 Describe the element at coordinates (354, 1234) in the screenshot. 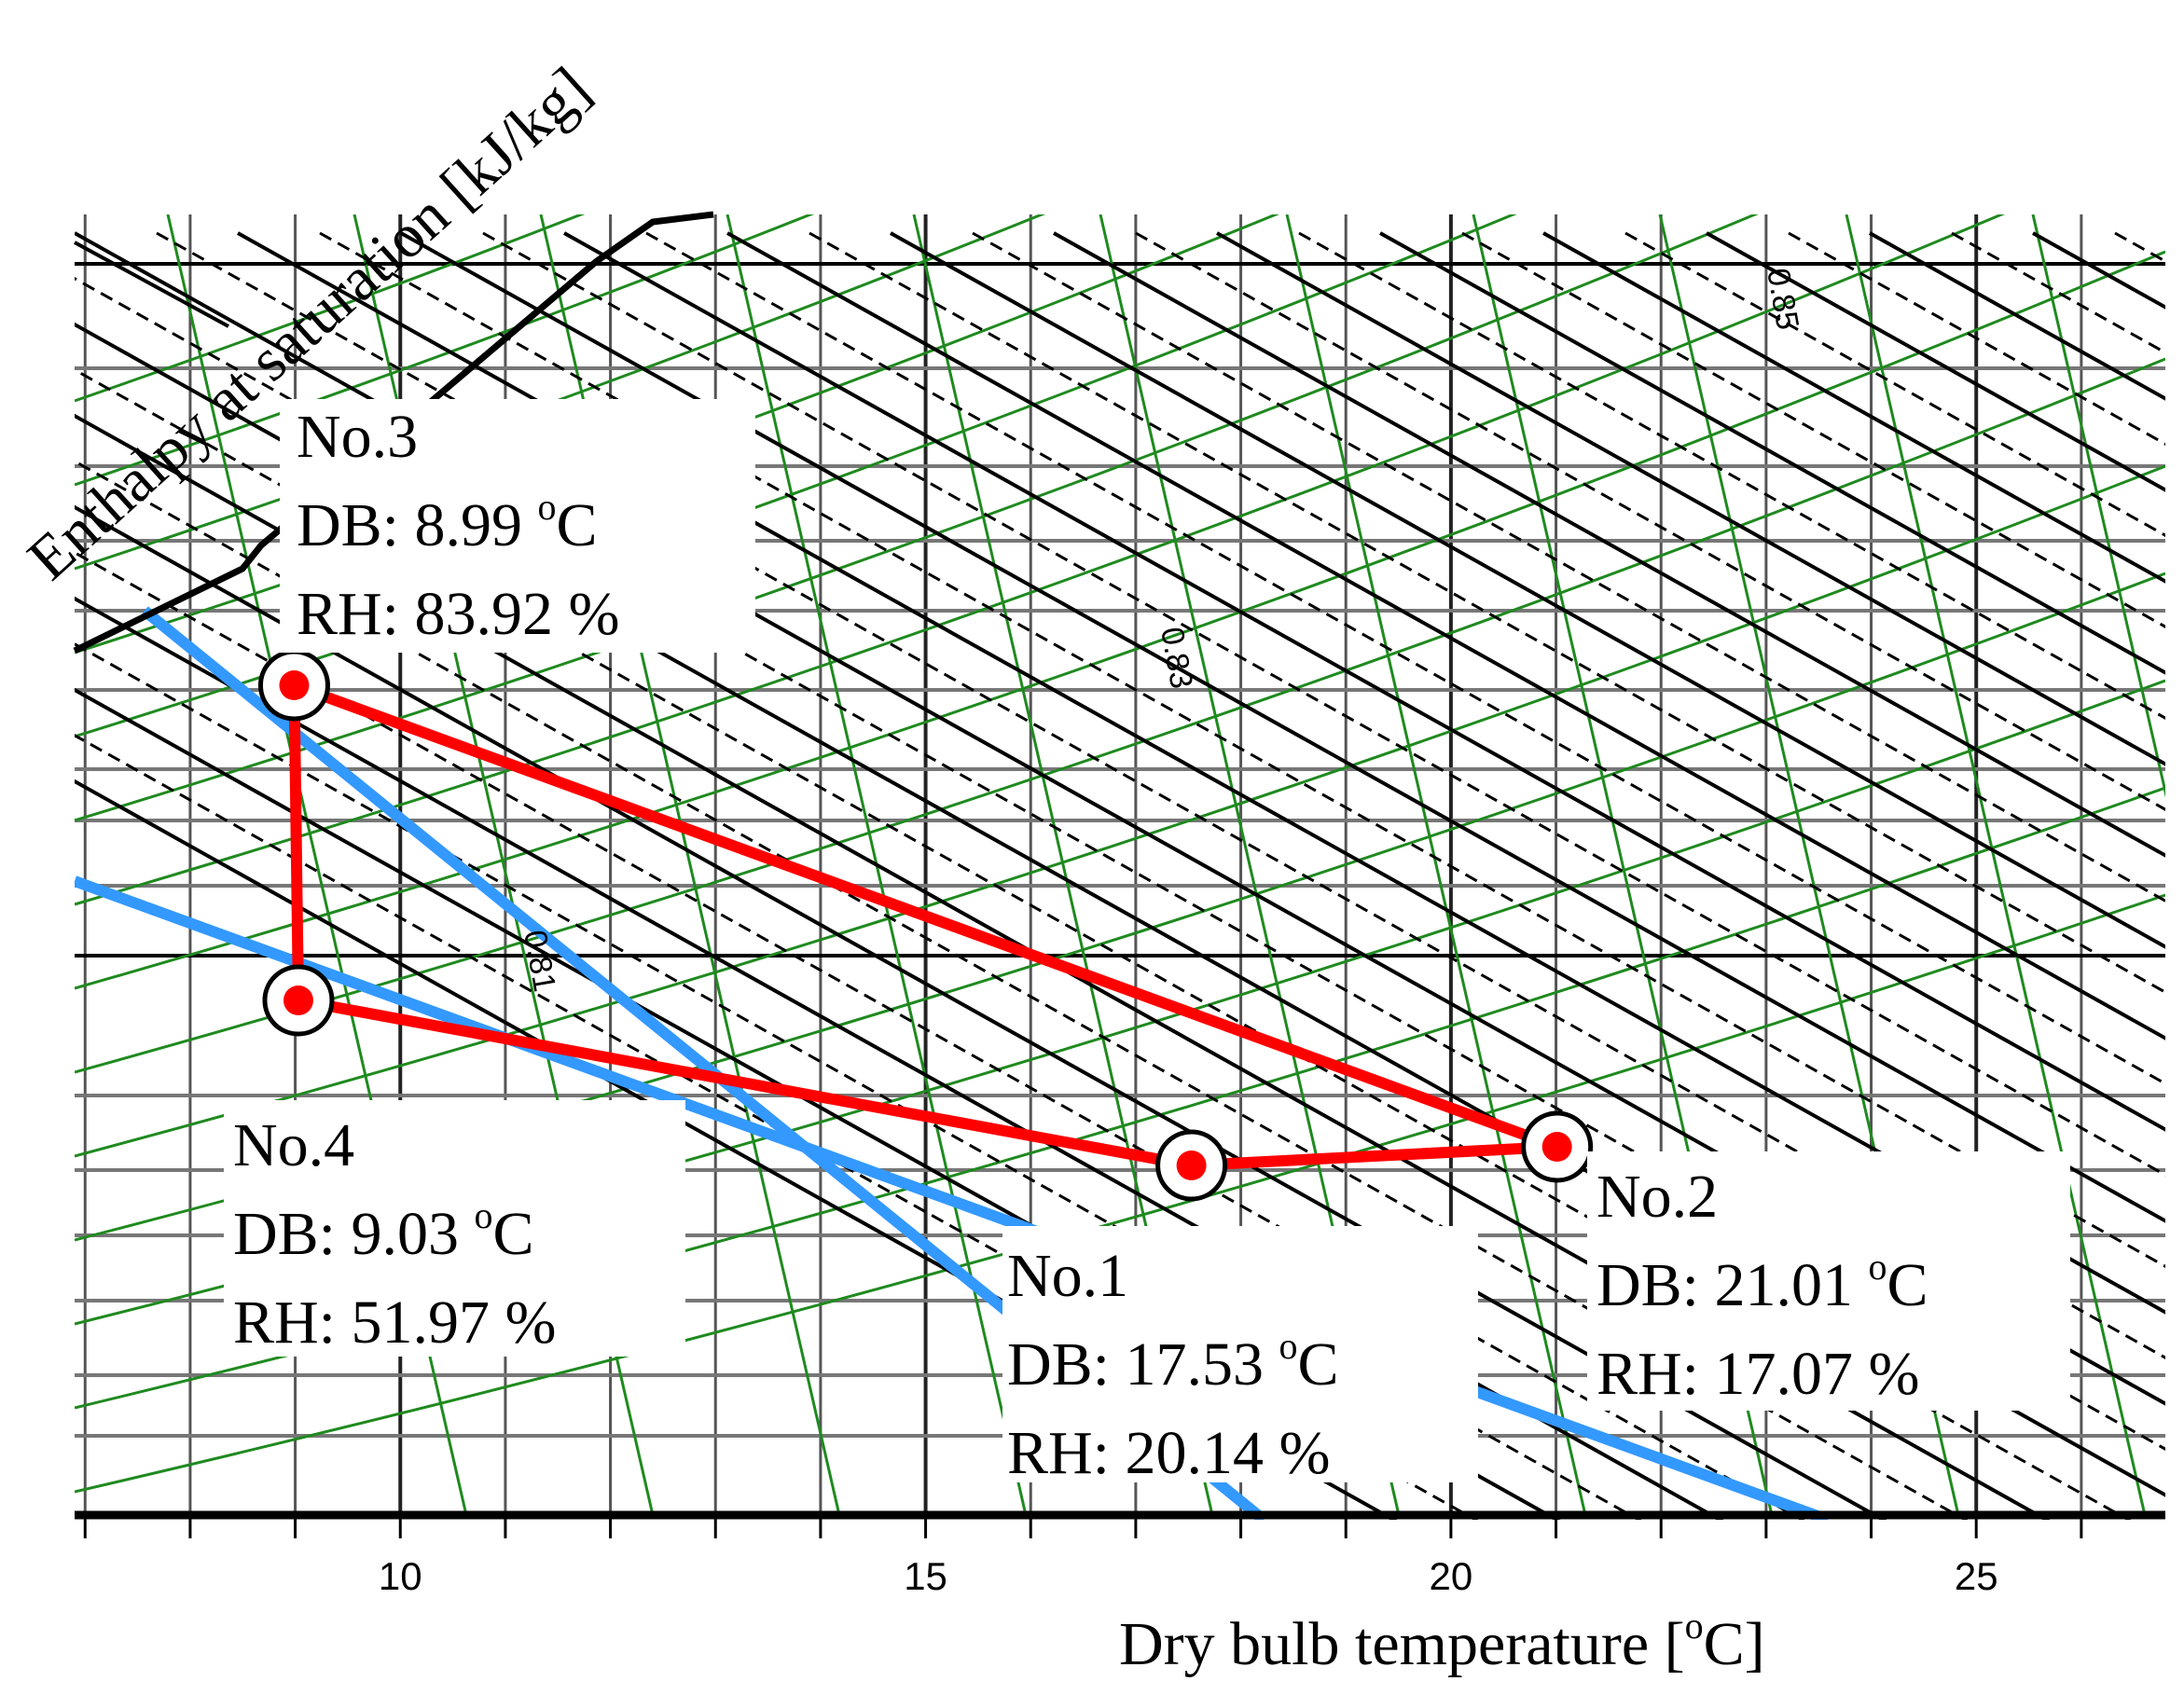

I see `point-db-no4-text: DB: 9.03` at that location.